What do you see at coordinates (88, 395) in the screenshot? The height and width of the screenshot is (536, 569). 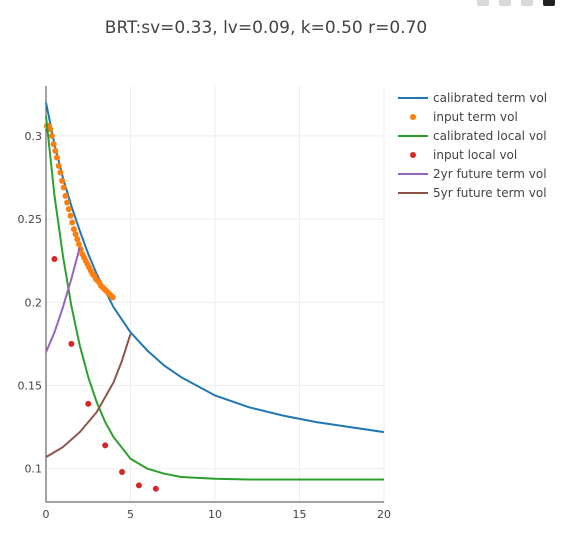 I see `5yr-future-term-vol-line` at bounding box center [88, 395].